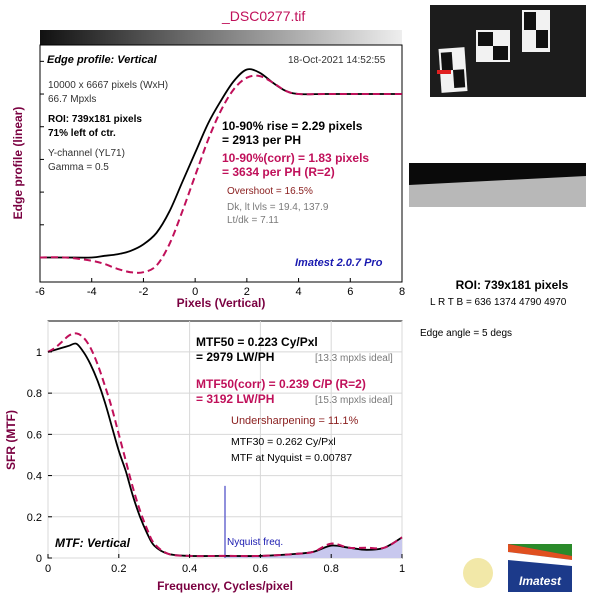 The height and width of the screenshot is (600, 600). I want to click on timestamp: 18-Oct-2021 14:52:55, so click(337, 60).